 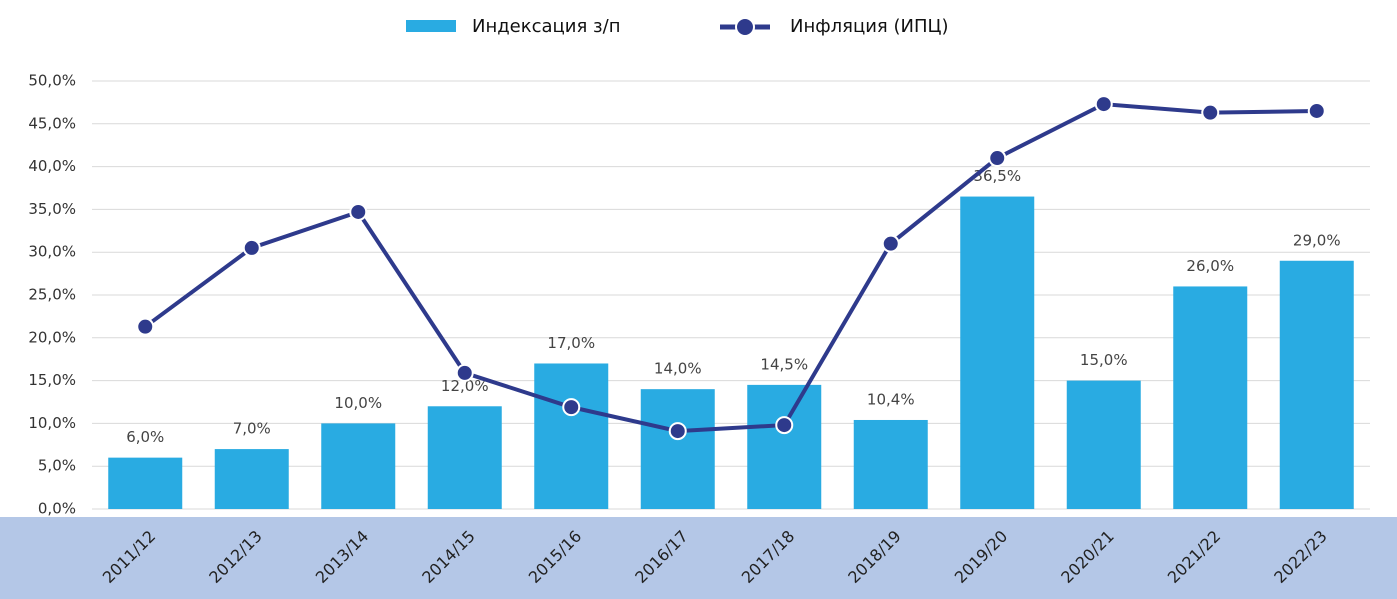 I want to click on y-tick-label: 0,0%, so click(x=57, y=509).